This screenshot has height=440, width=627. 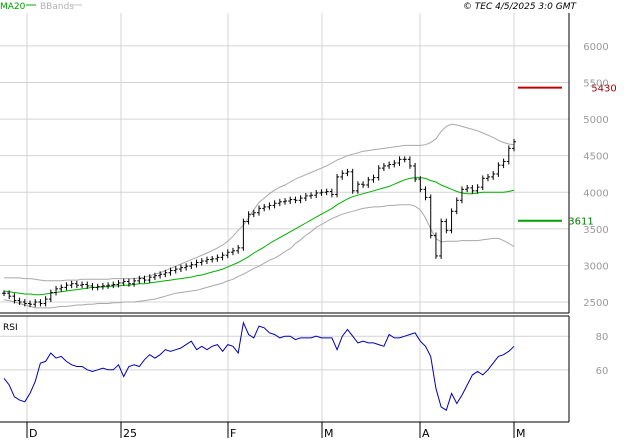 I want to click on price-y-tick-label: 6000, so click(x=595, y=47).